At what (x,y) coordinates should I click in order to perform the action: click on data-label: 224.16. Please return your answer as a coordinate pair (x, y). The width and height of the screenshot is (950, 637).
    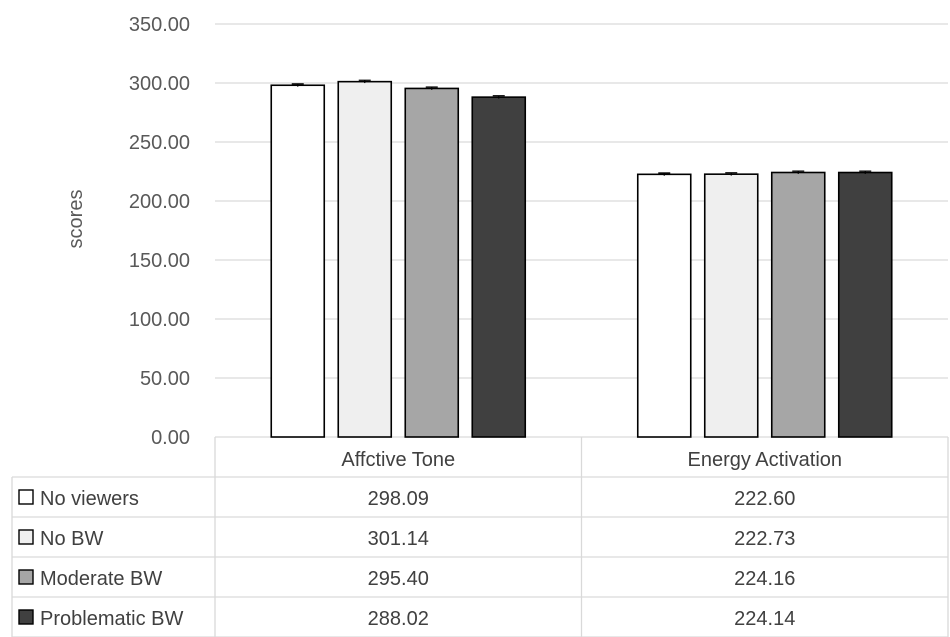
    Looking at the image, I should click on (764, 579).